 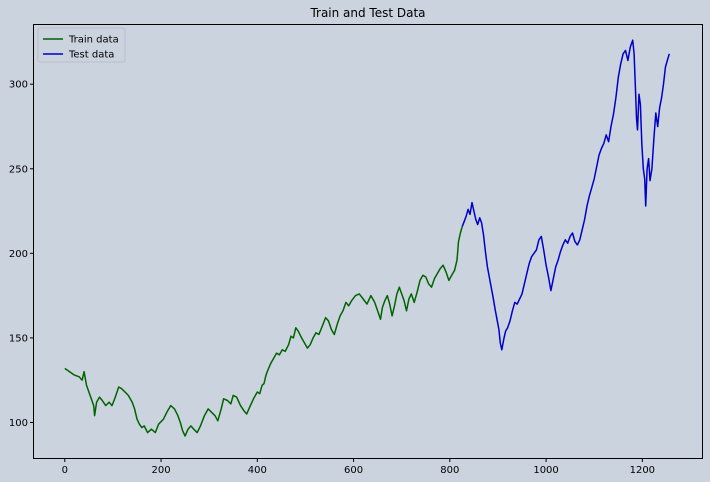 I want to click on x-tick-label: 800, so click(x=449, y=470).